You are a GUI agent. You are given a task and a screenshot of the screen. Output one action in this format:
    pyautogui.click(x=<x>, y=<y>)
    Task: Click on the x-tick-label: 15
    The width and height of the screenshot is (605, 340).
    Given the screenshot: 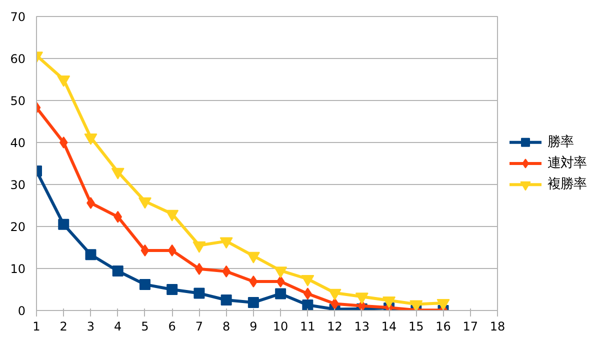 What is the action you would take?
    pyautogui.click(x=416, y=327)
    